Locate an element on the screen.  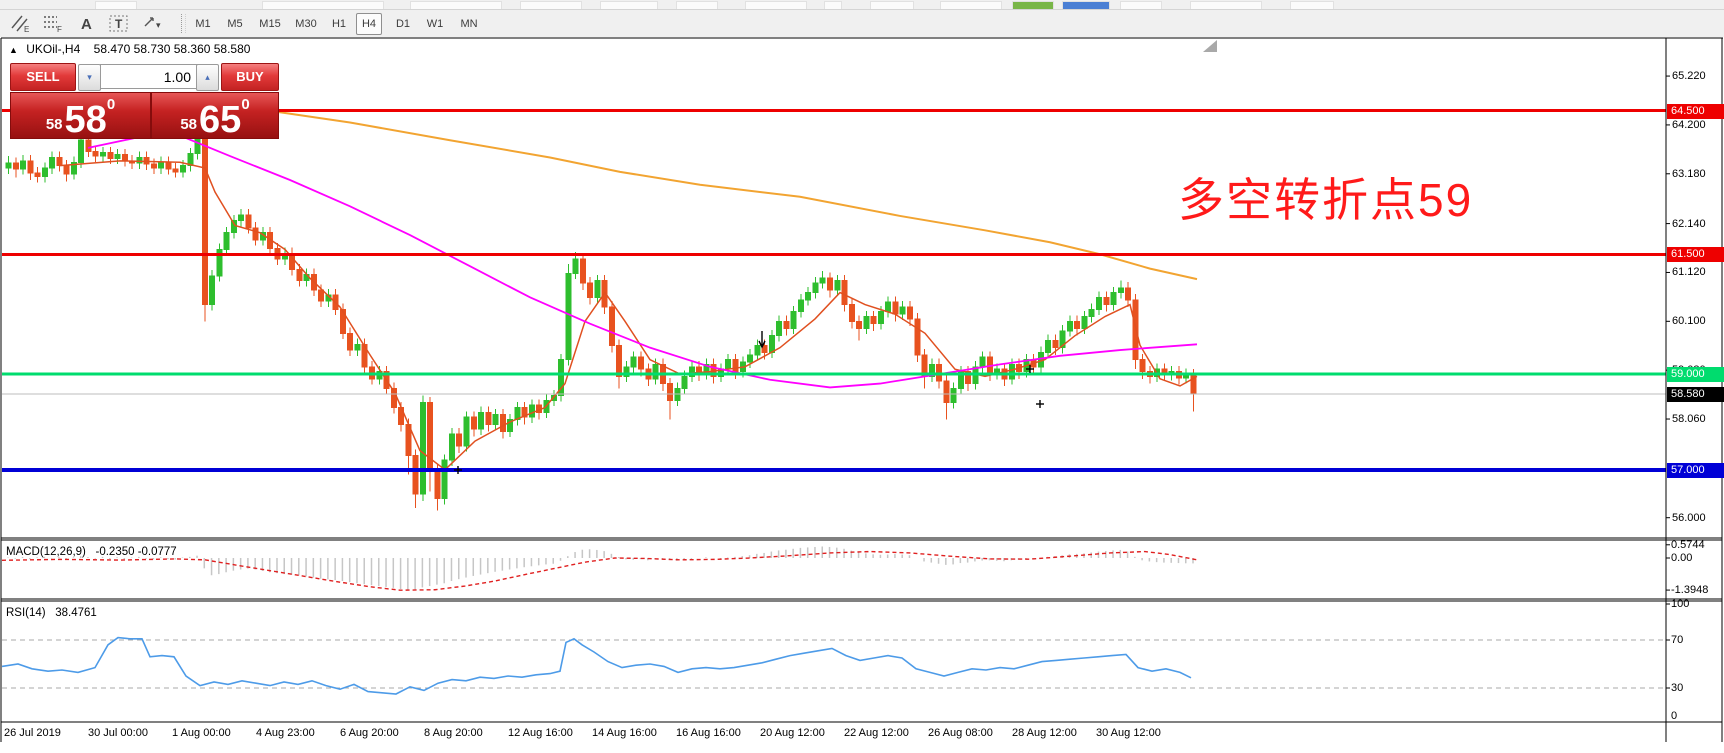
text-tool-icon: A is located at coordinates (87, 23).